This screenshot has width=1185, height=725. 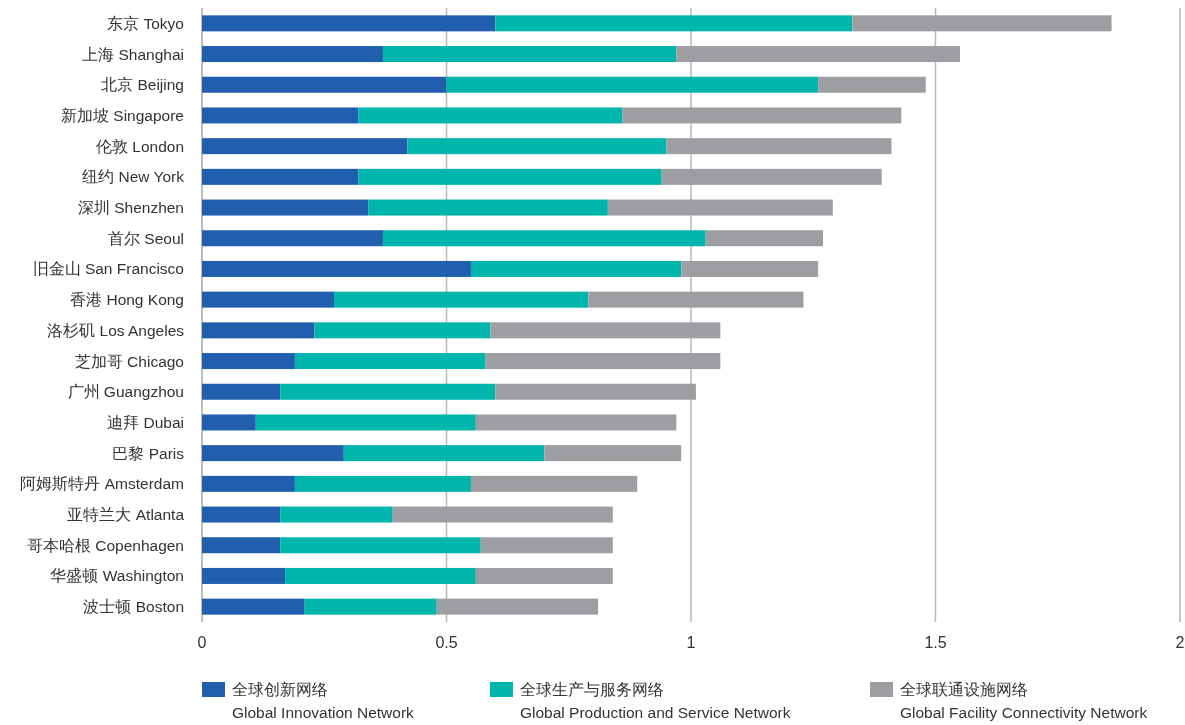 What do you see at coordinates (122, 115) in the screenshot?
I see `y-tick-label: 新加坡 Singapore` at bounding box center [122, 115].